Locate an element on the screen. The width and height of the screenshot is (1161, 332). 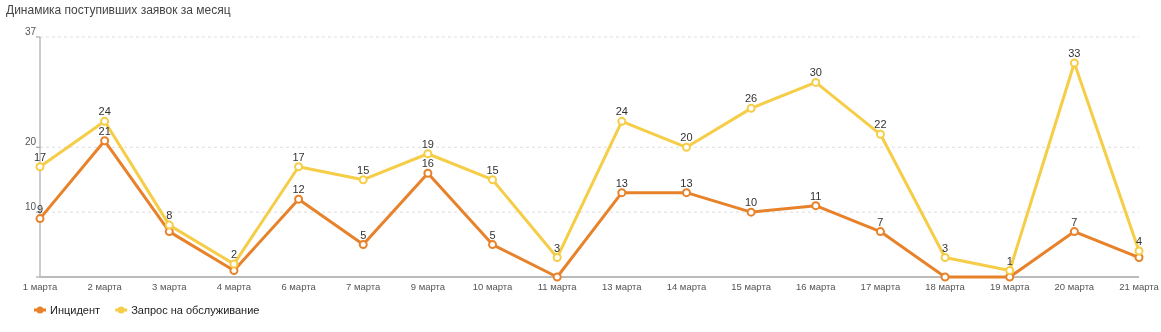
x-tick-label: 21 марта is located at coordinates (1139, 286).